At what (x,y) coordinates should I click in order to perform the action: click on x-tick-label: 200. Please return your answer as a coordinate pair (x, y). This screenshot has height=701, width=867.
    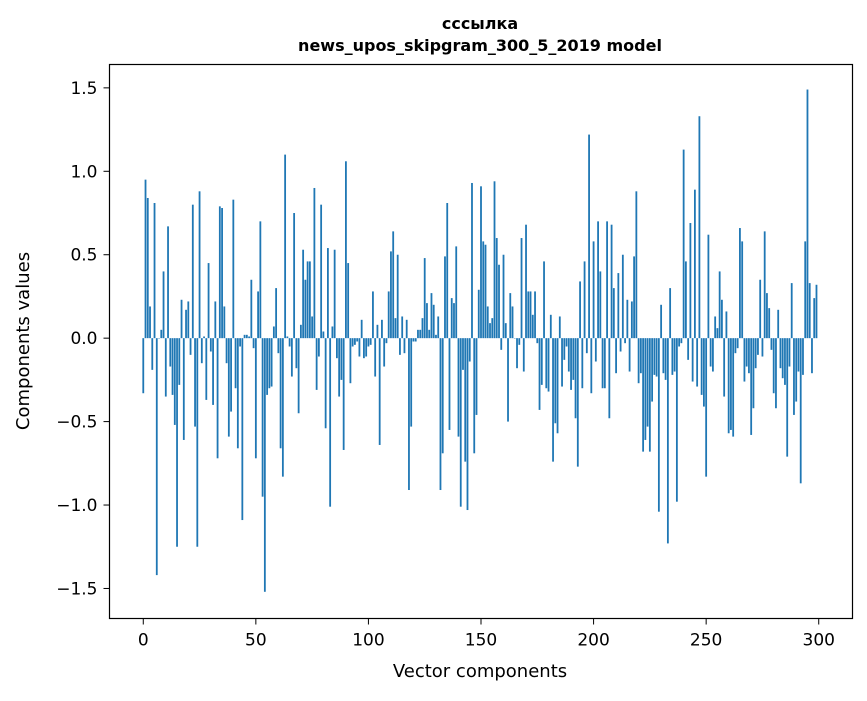
    Looking at the image, I should click on (593, 641).